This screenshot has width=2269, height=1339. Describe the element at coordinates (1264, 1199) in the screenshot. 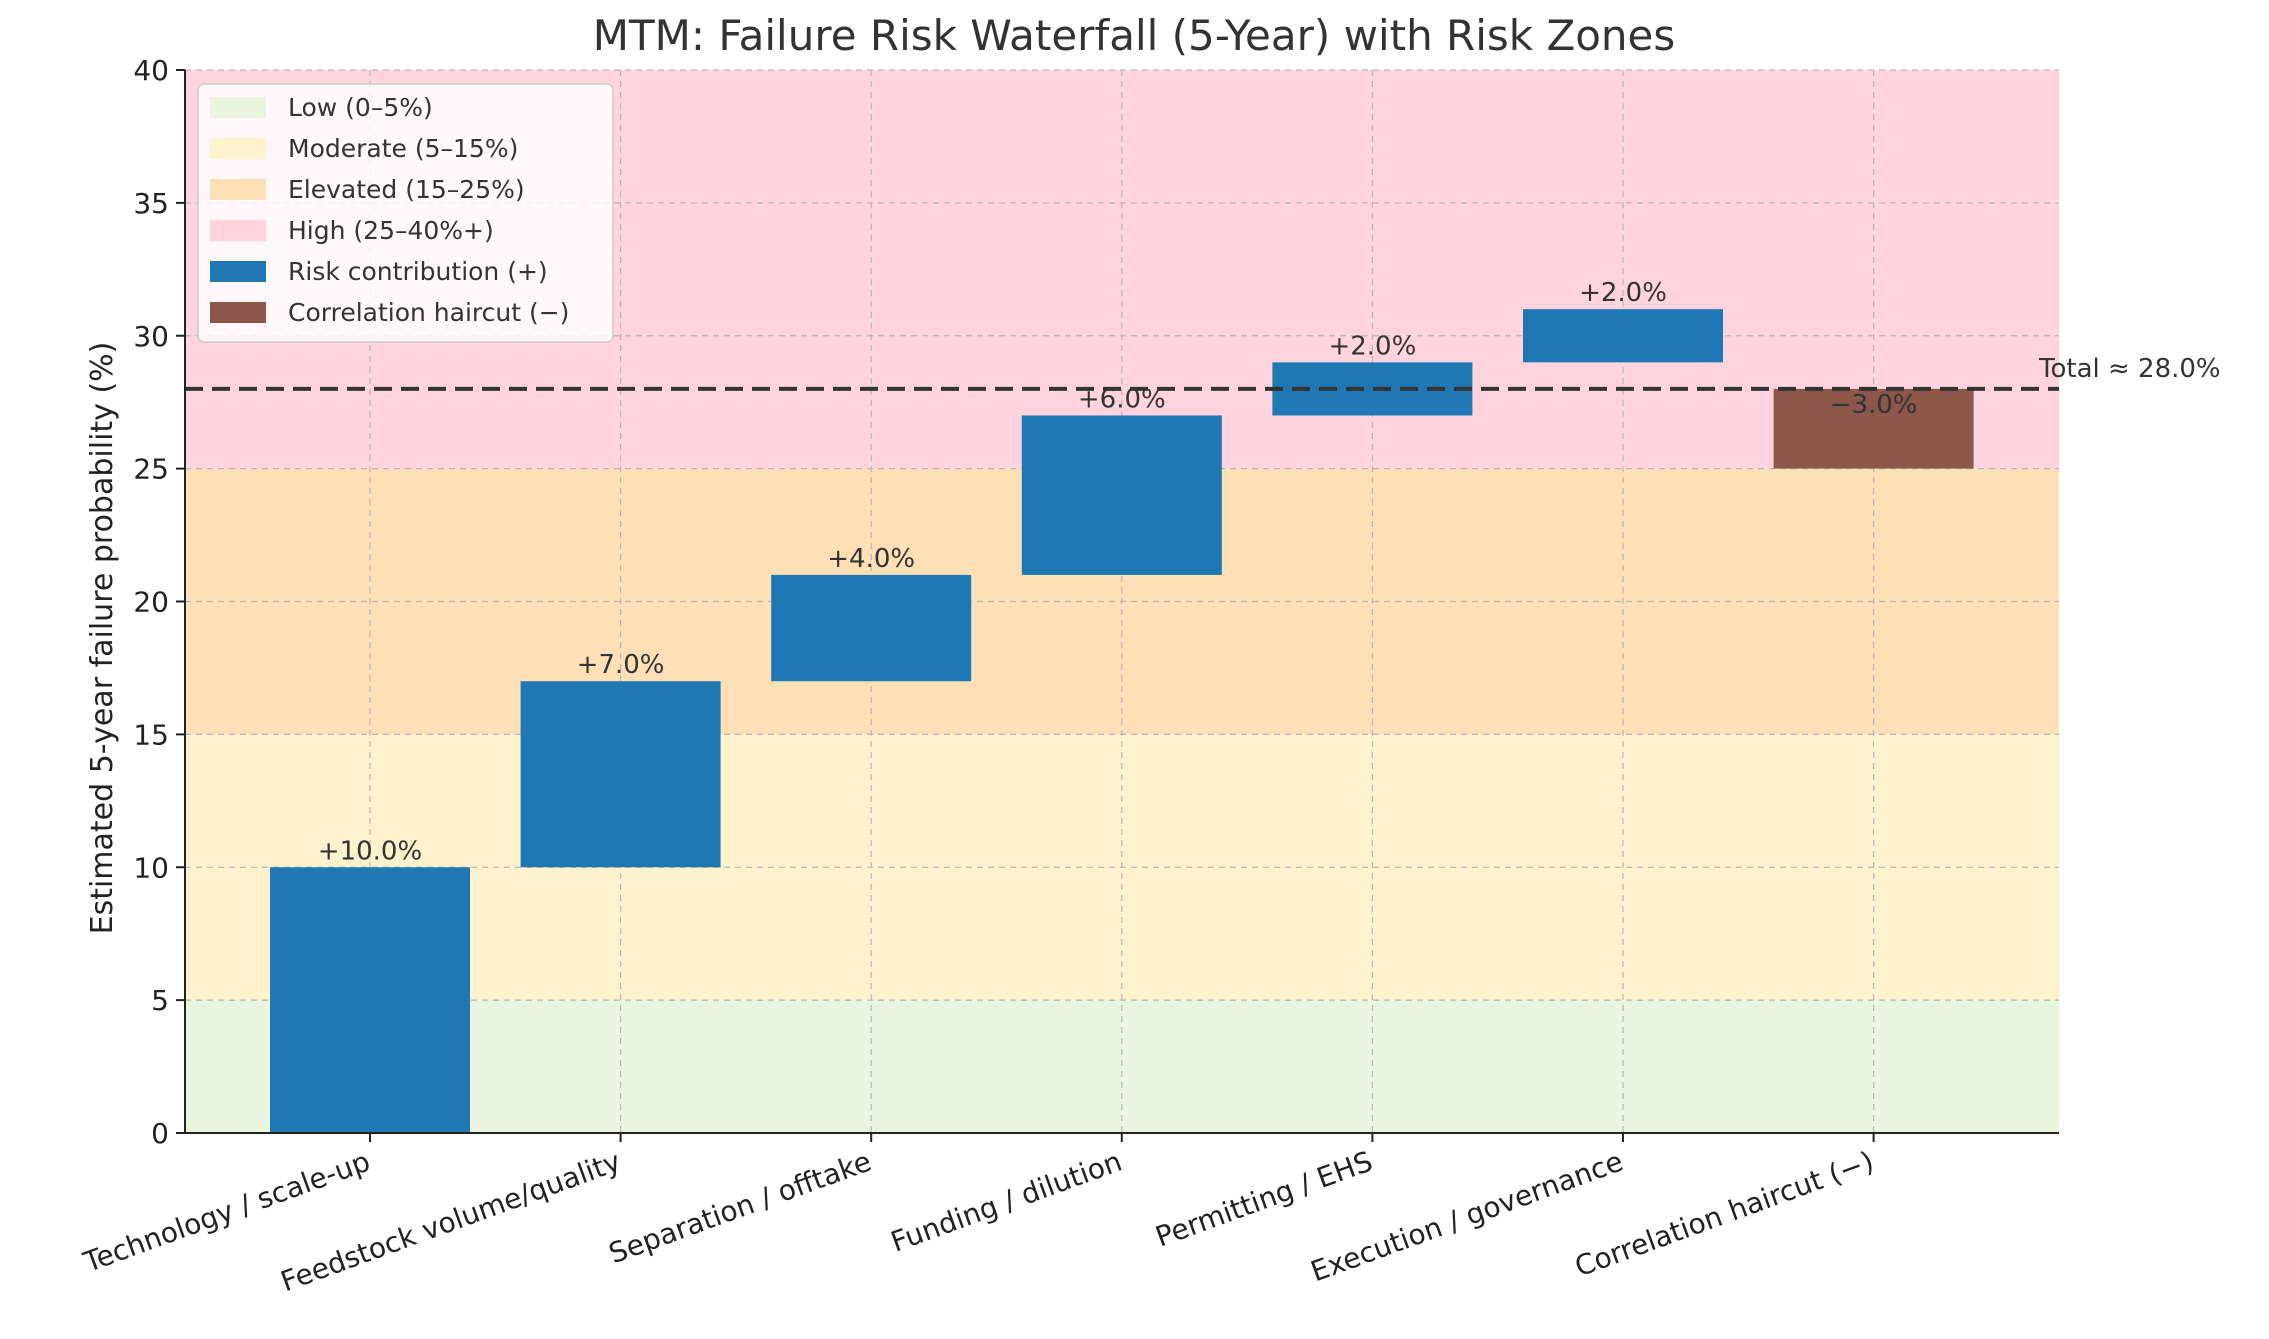

I see `x-tick-label-4: Permitting / EHS` at that location.